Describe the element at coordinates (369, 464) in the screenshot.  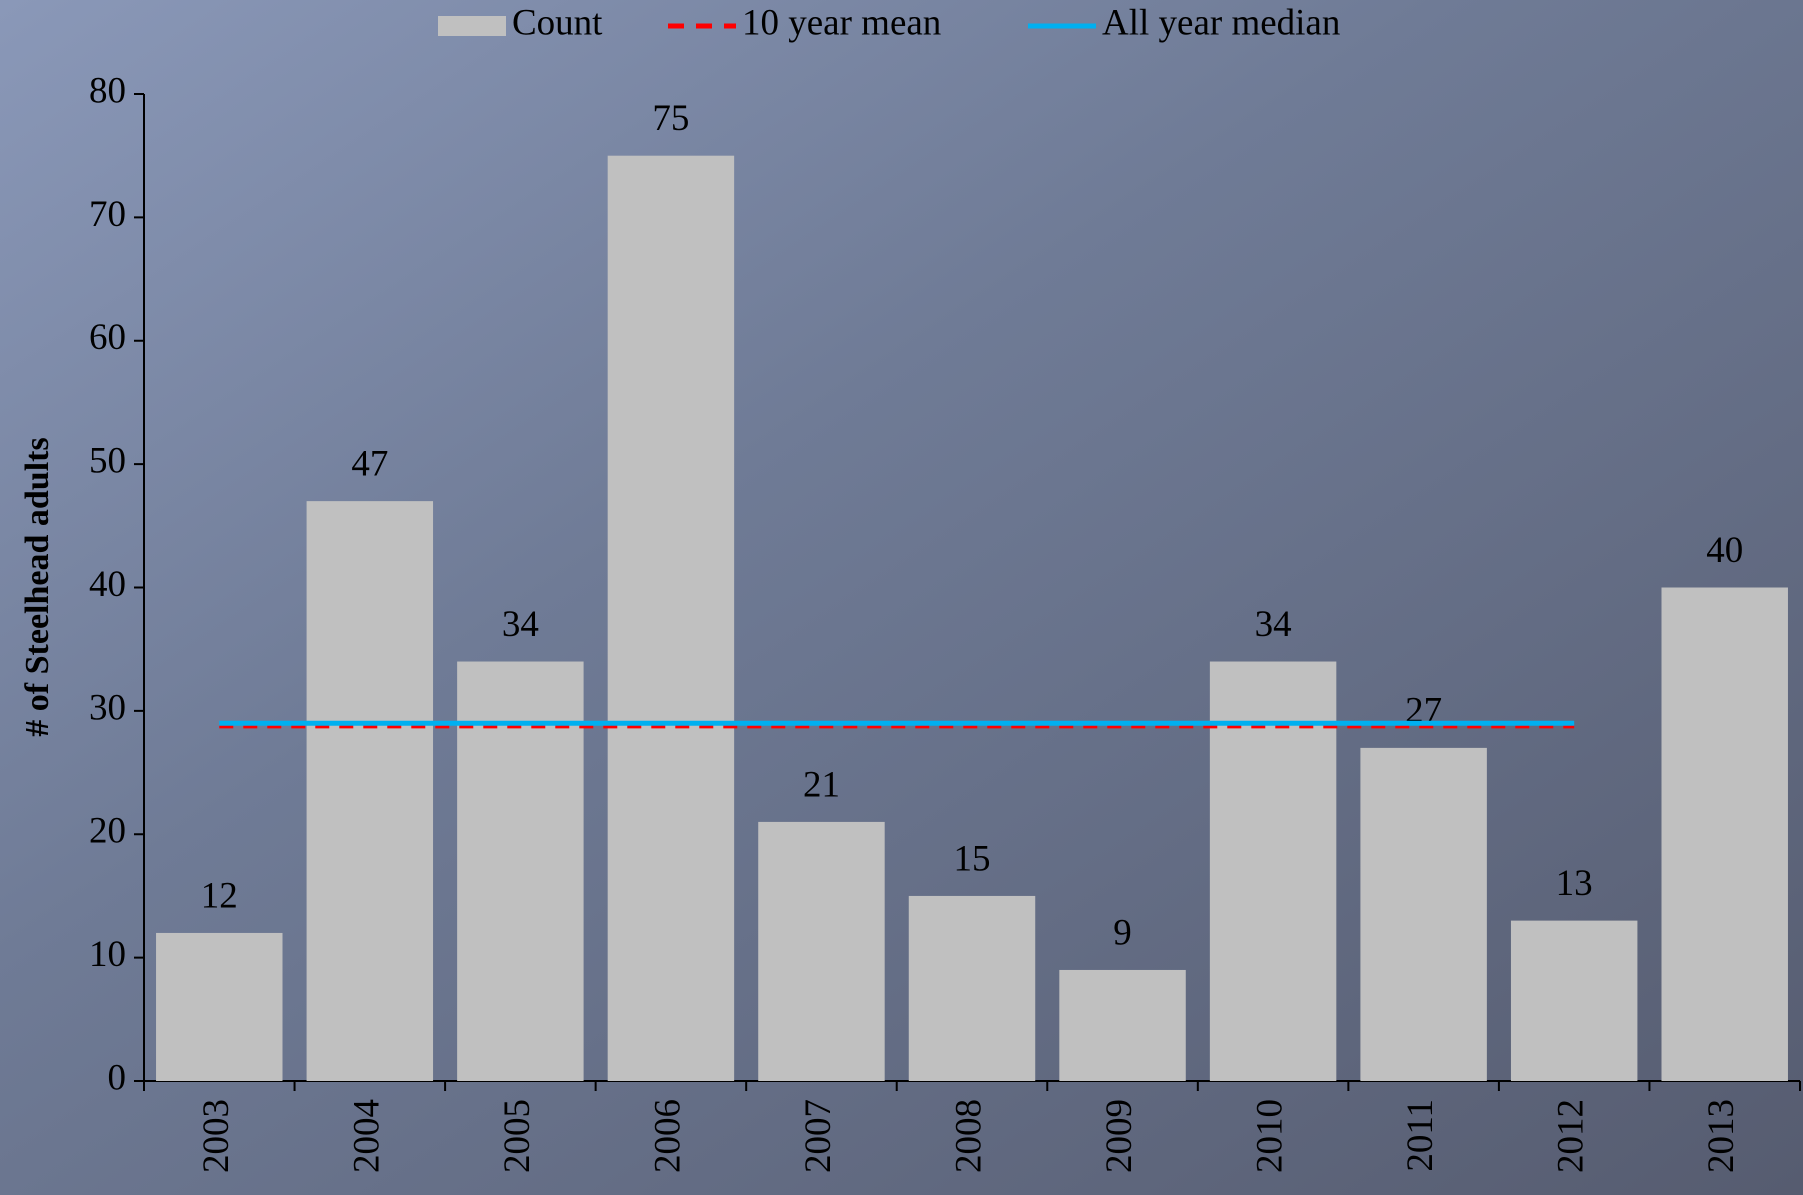
I see `data-label: 47` at that location.